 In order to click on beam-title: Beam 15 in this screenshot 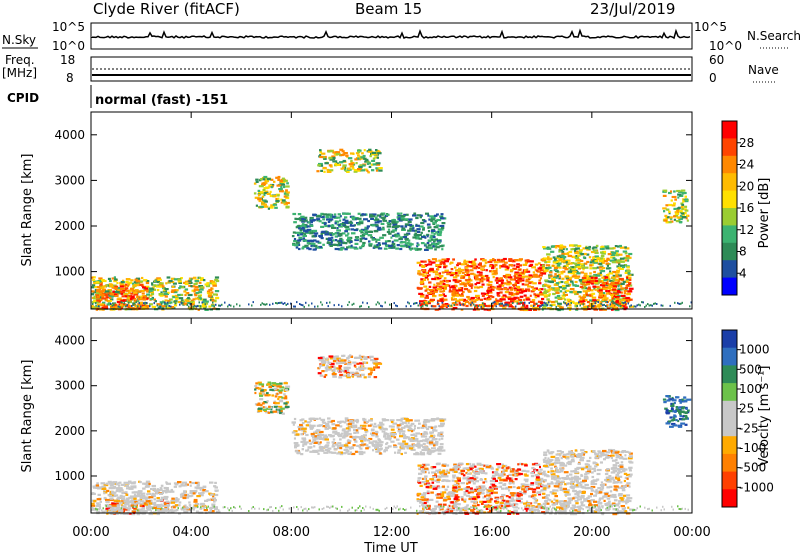, I will do `click(388, 9)`.